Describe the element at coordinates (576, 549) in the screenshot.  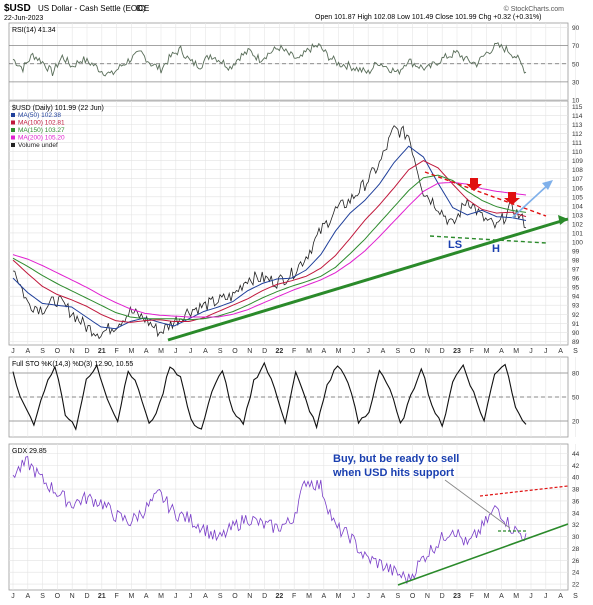
I see `gdx-y-tick-label: 28` at that location.